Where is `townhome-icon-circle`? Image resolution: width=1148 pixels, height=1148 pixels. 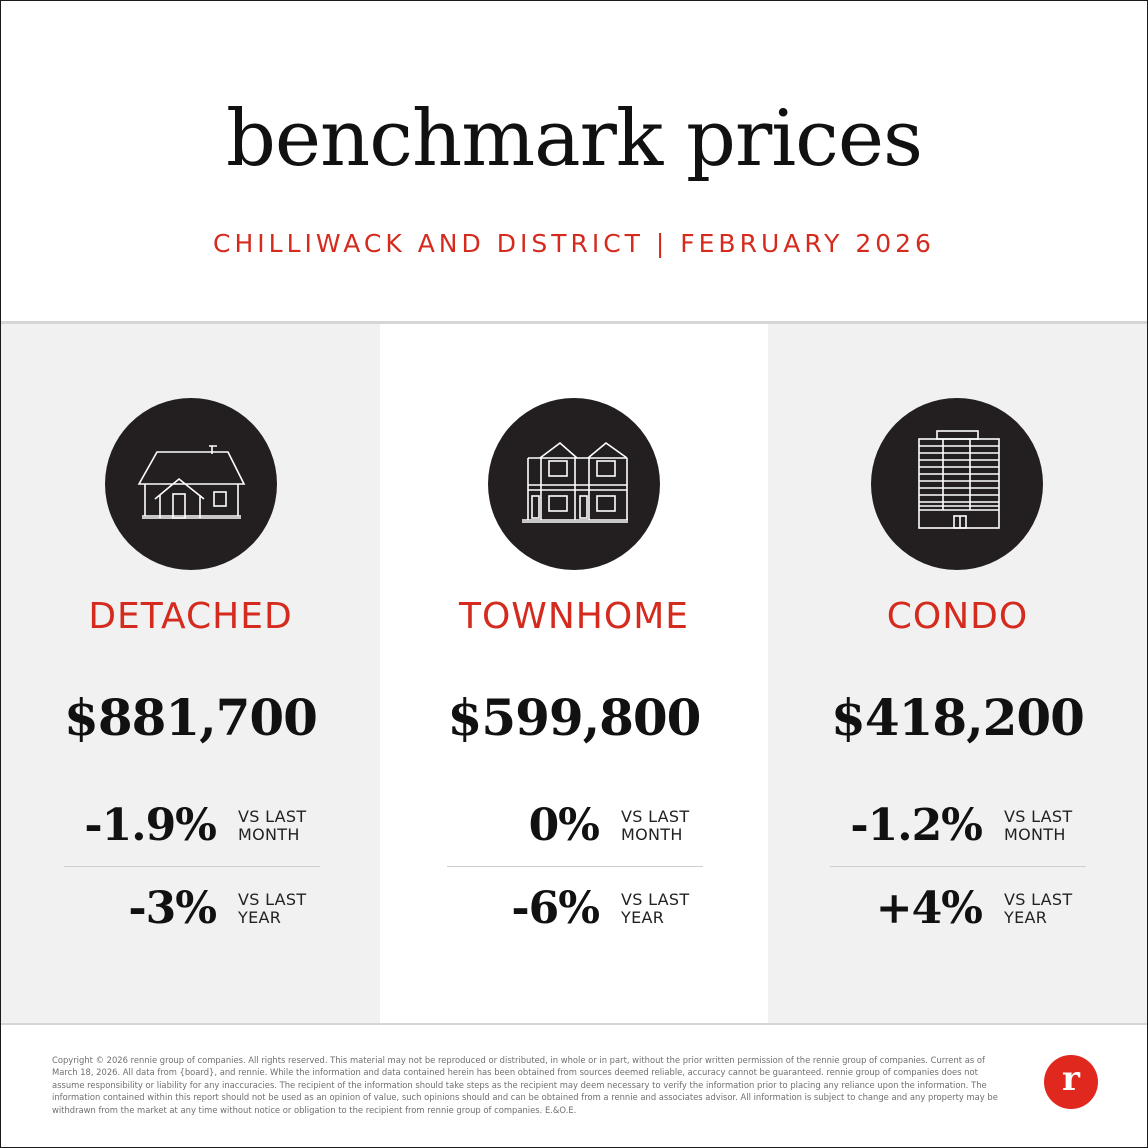 townhome-icon-circle is located at coordinates (574, 484).